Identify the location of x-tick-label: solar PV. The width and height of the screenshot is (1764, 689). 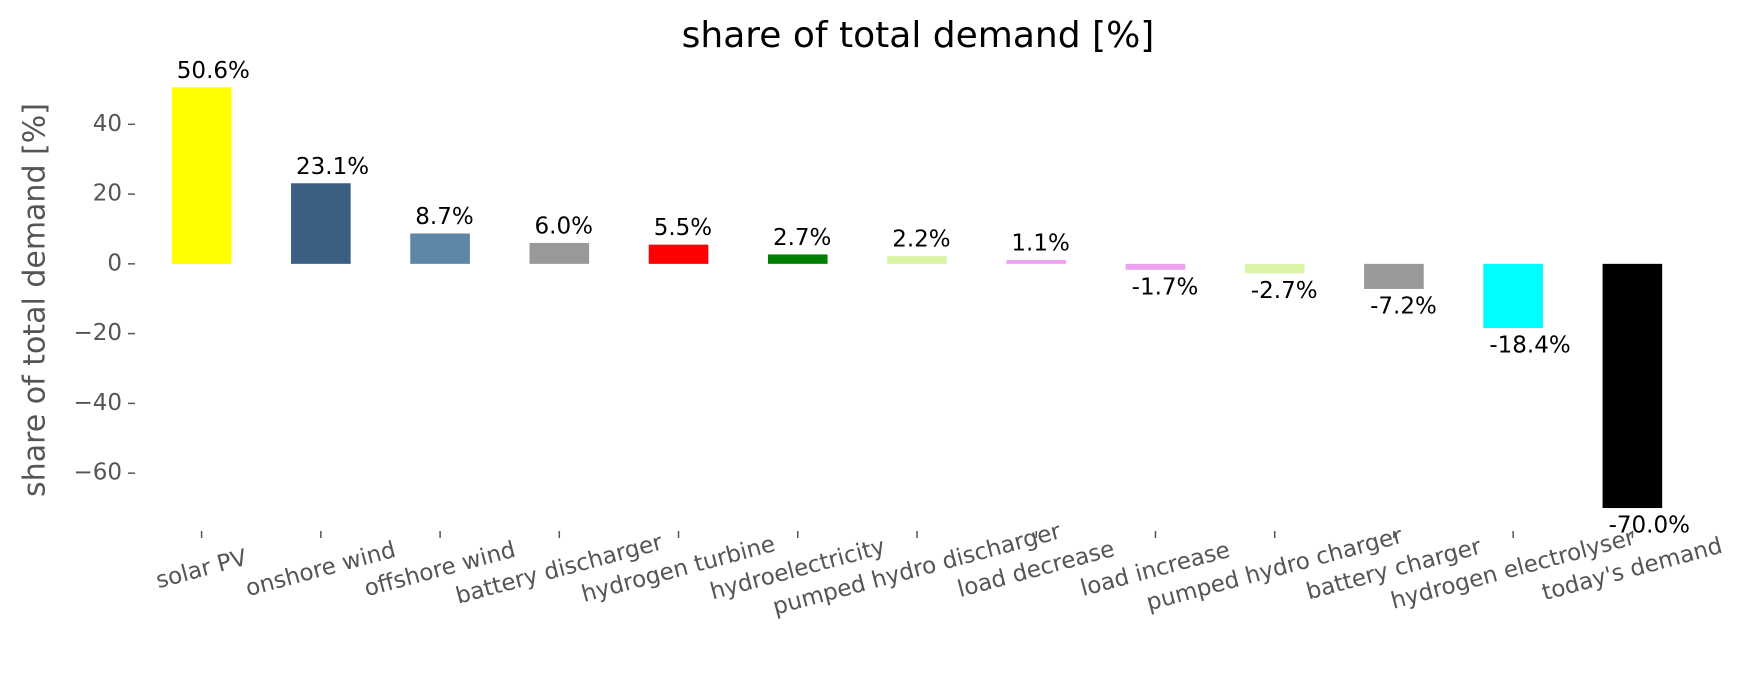
(201, 569).